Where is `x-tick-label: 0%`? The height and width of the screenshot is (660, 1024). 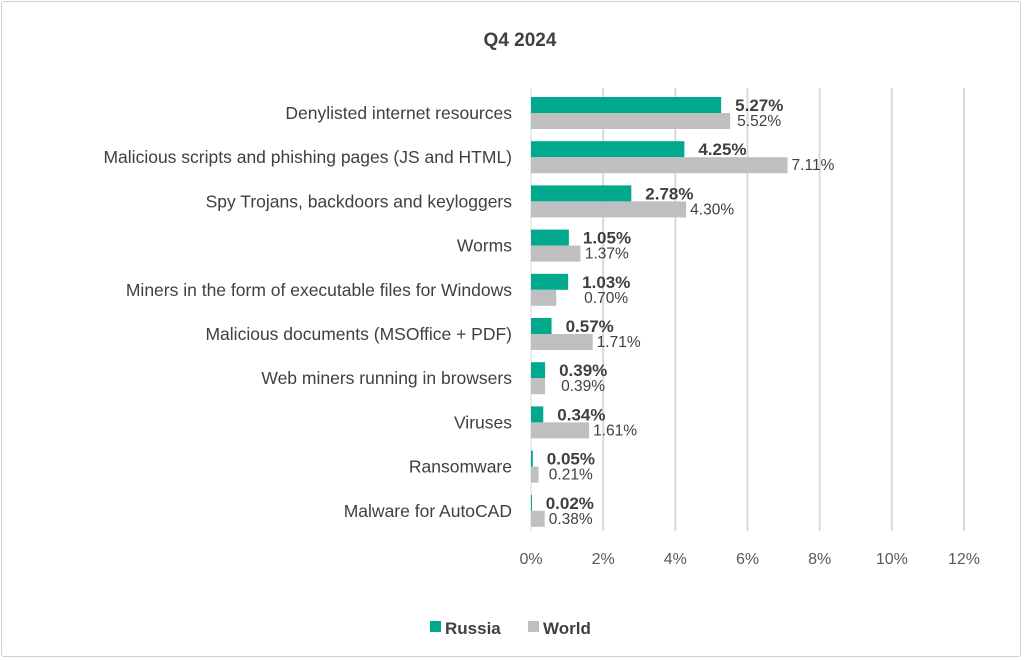 x-tick-label: 0% is located at coordinates (530, 559).